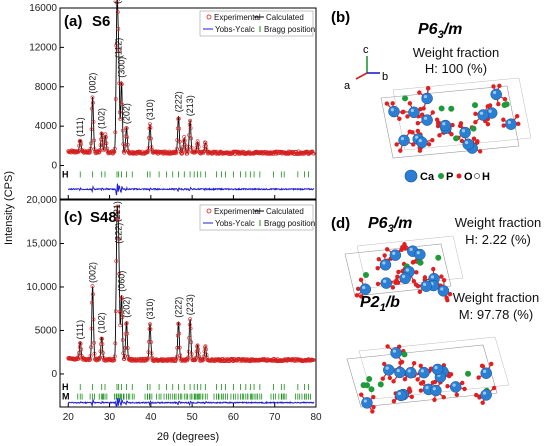  I want to click on panel-c-bragg-ticks, so click(194, 391).